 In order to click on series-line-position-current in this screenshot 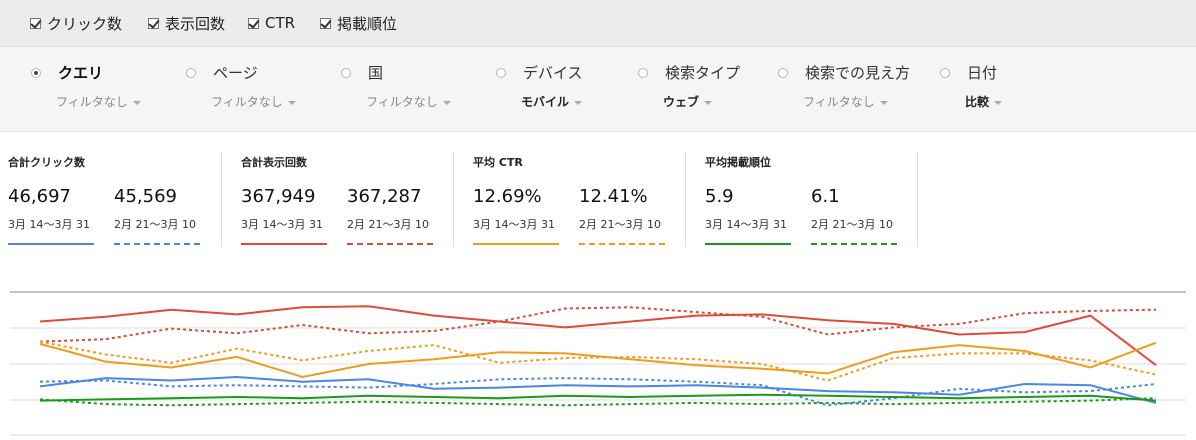, I will do `click(598, 397)`.